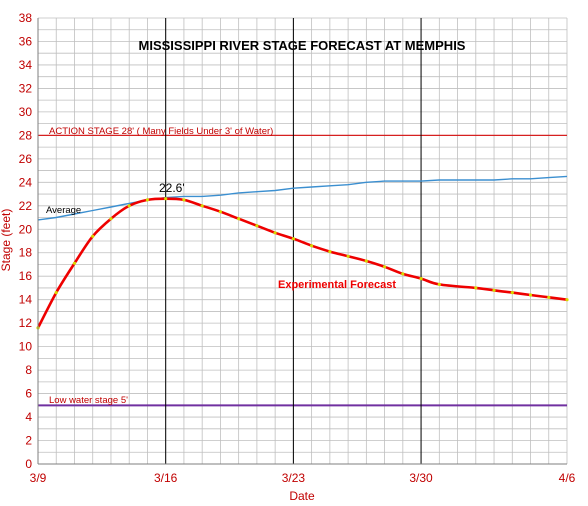 The height and width of the screenshot is (506, 588). What do you see at coordinates (26, 206) in the screenshot?
I see `y-tick-label: 22` at bounding box center [26, 206].